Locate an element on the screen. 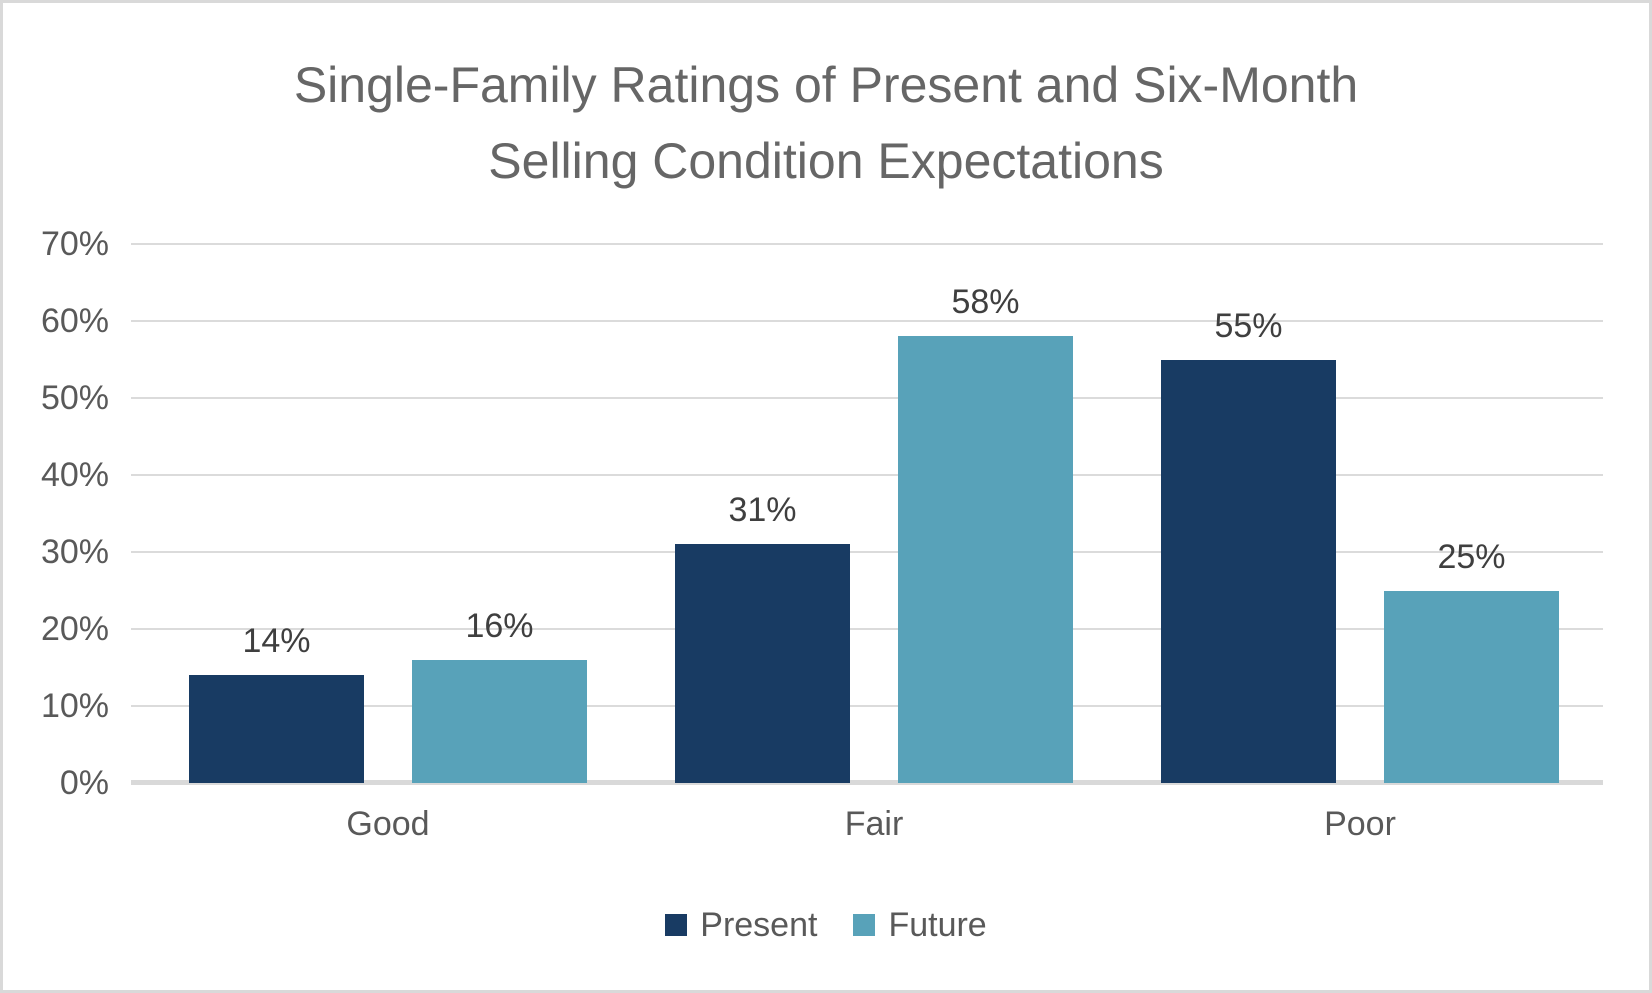 The image size is (1652, 993). legend-item-future: Future is located at coordinates (920, 925).